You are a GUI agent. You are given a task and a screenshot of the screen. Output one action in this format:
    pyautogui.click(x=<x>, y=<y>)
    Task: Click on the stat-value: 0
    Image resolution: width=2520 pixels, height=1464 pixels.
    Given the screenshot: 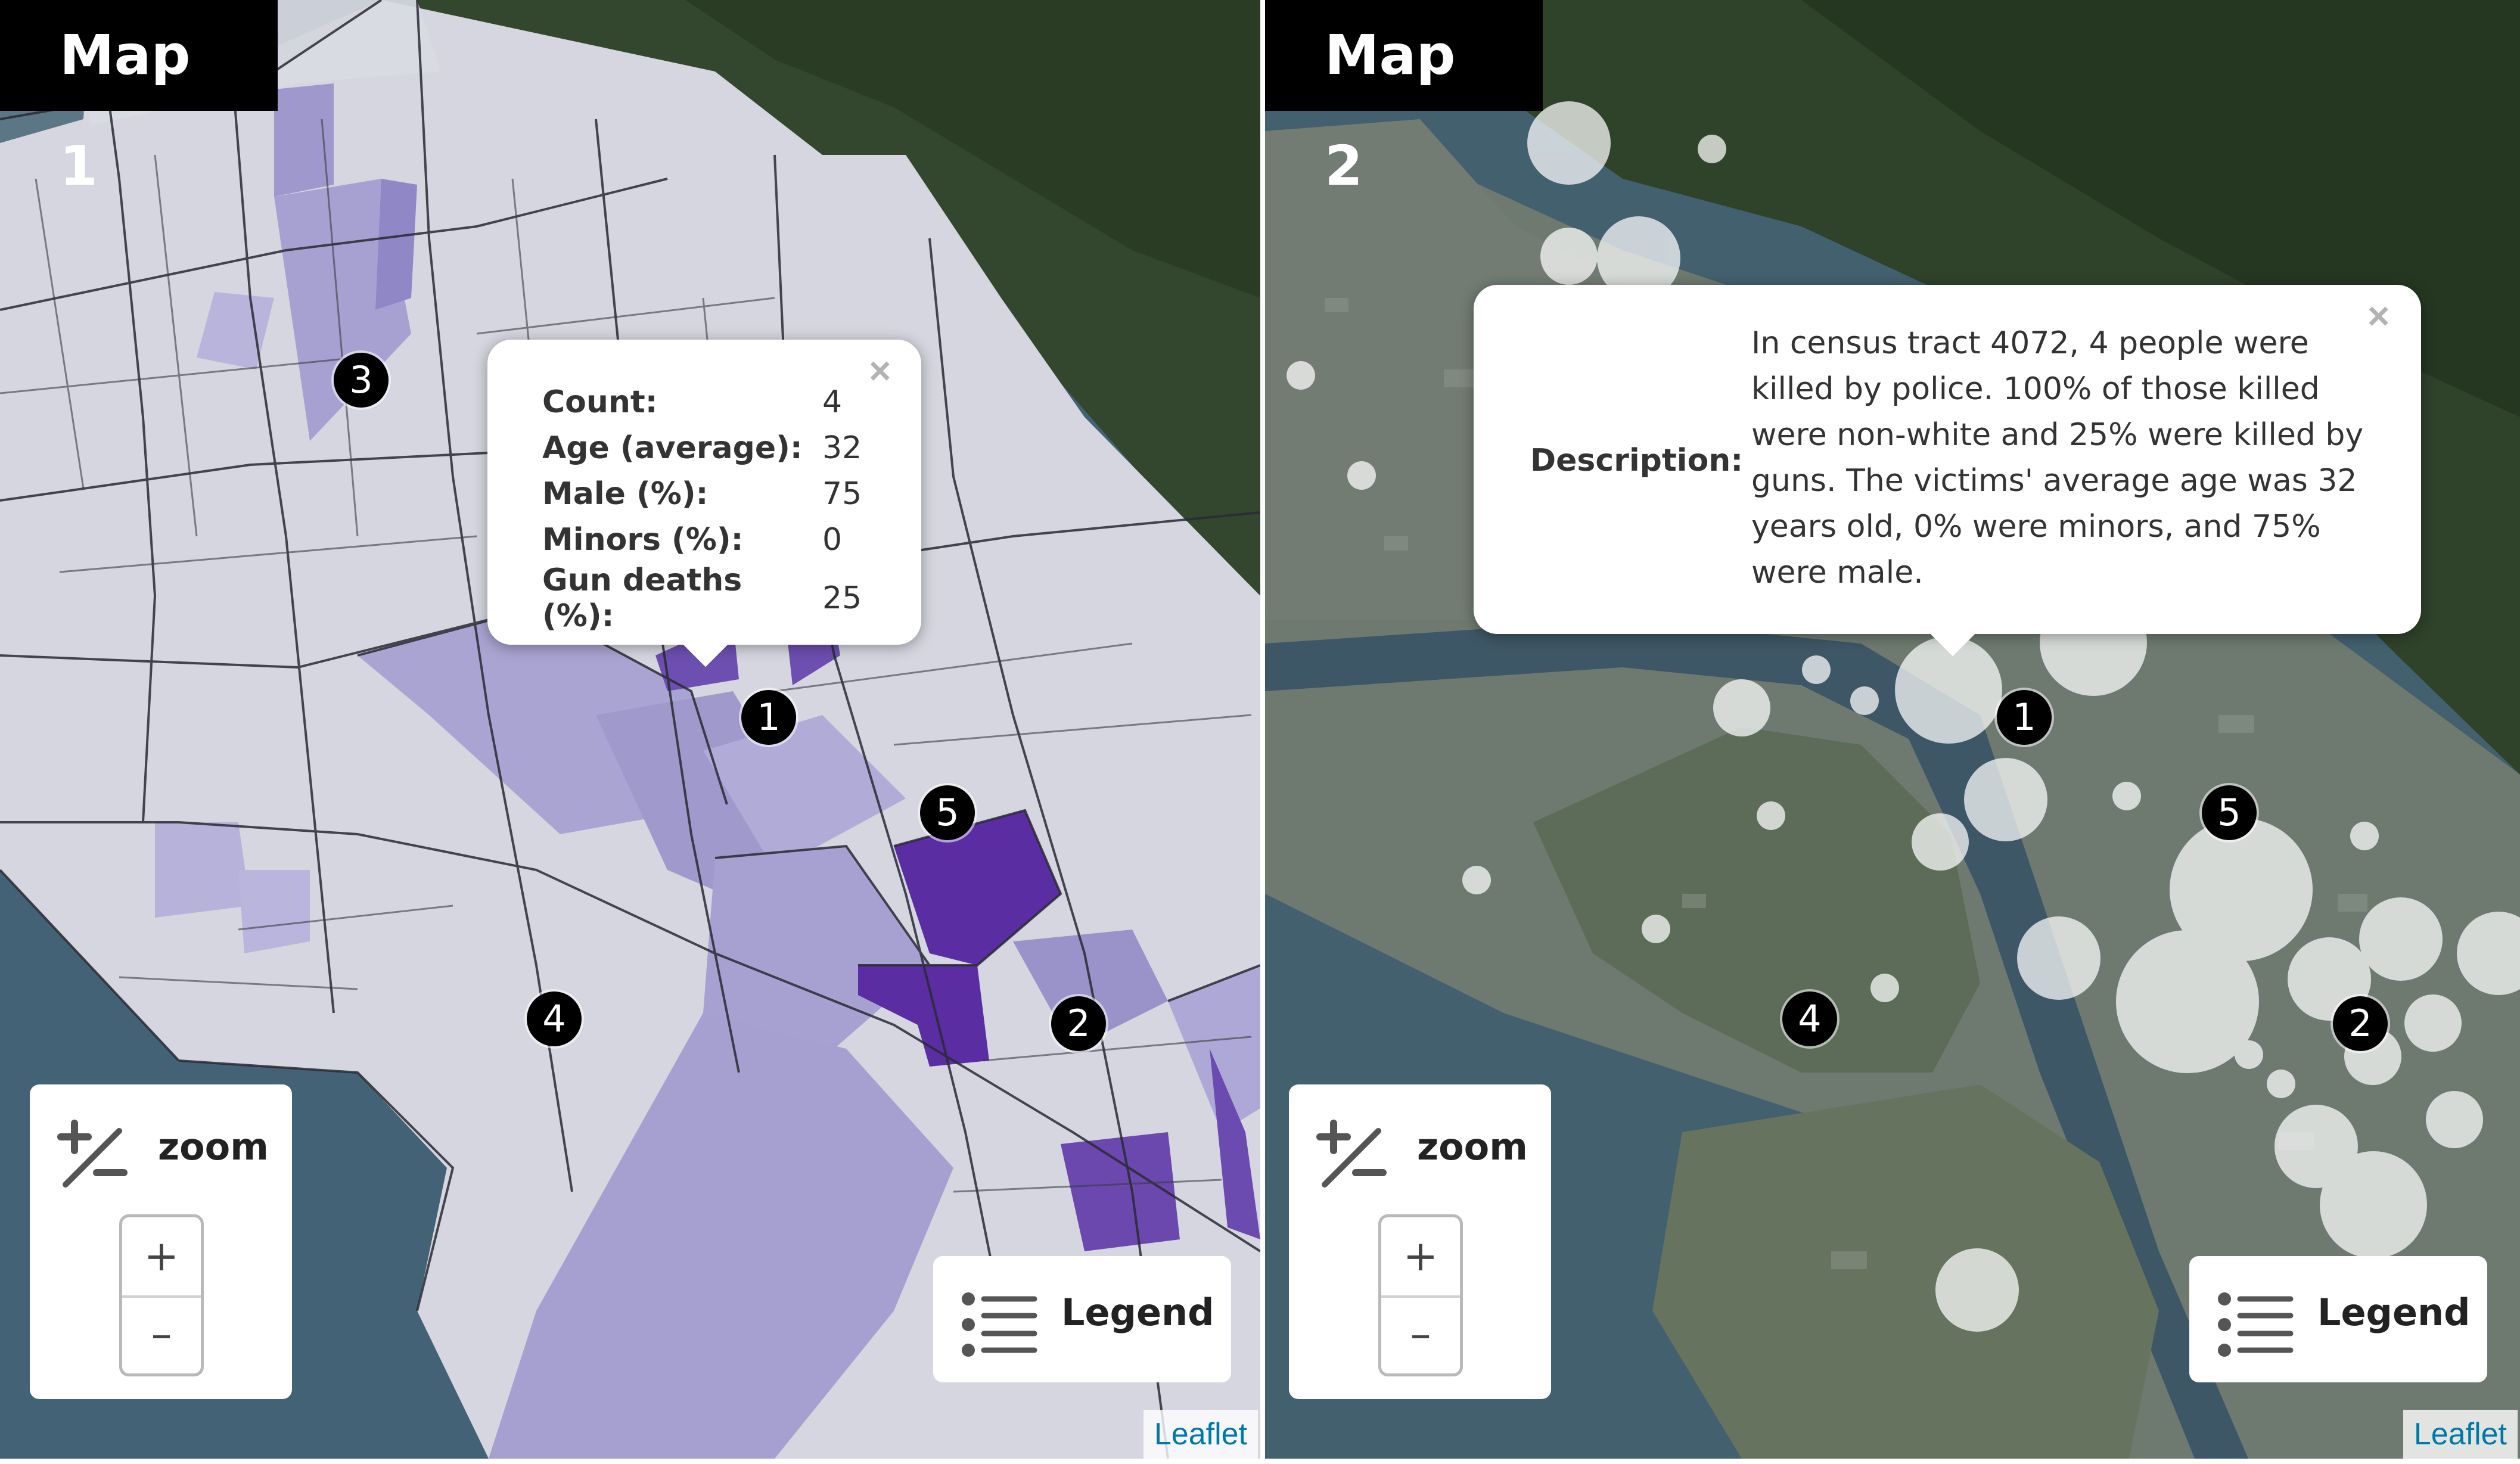 What is the action you would take?
    pyautogui.click(x=832, y=539)
    